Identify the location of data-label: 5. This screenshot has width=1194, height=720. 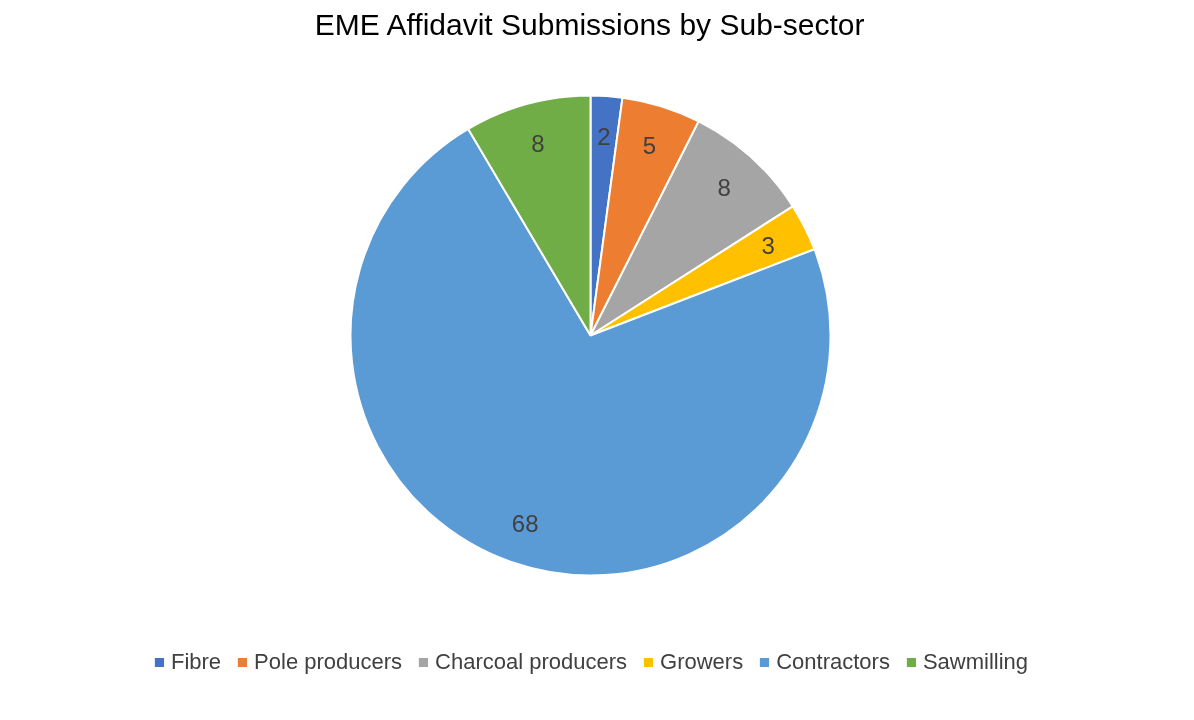
(649, 145).